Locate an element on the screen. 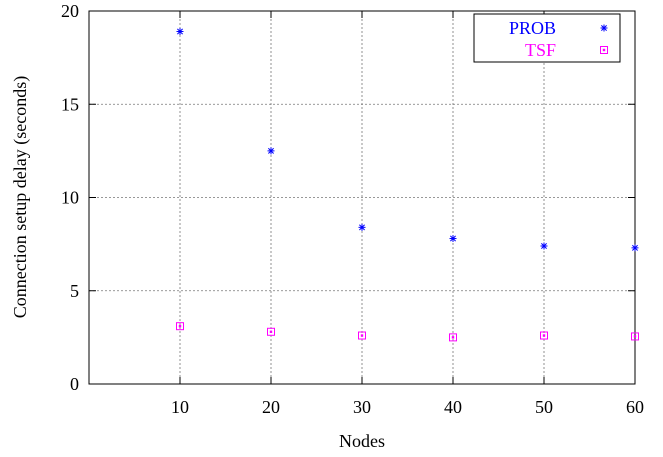 The width and height of the screenshot is (663, 457). y-tick-label: 15 is located at coordinates (70, 104).